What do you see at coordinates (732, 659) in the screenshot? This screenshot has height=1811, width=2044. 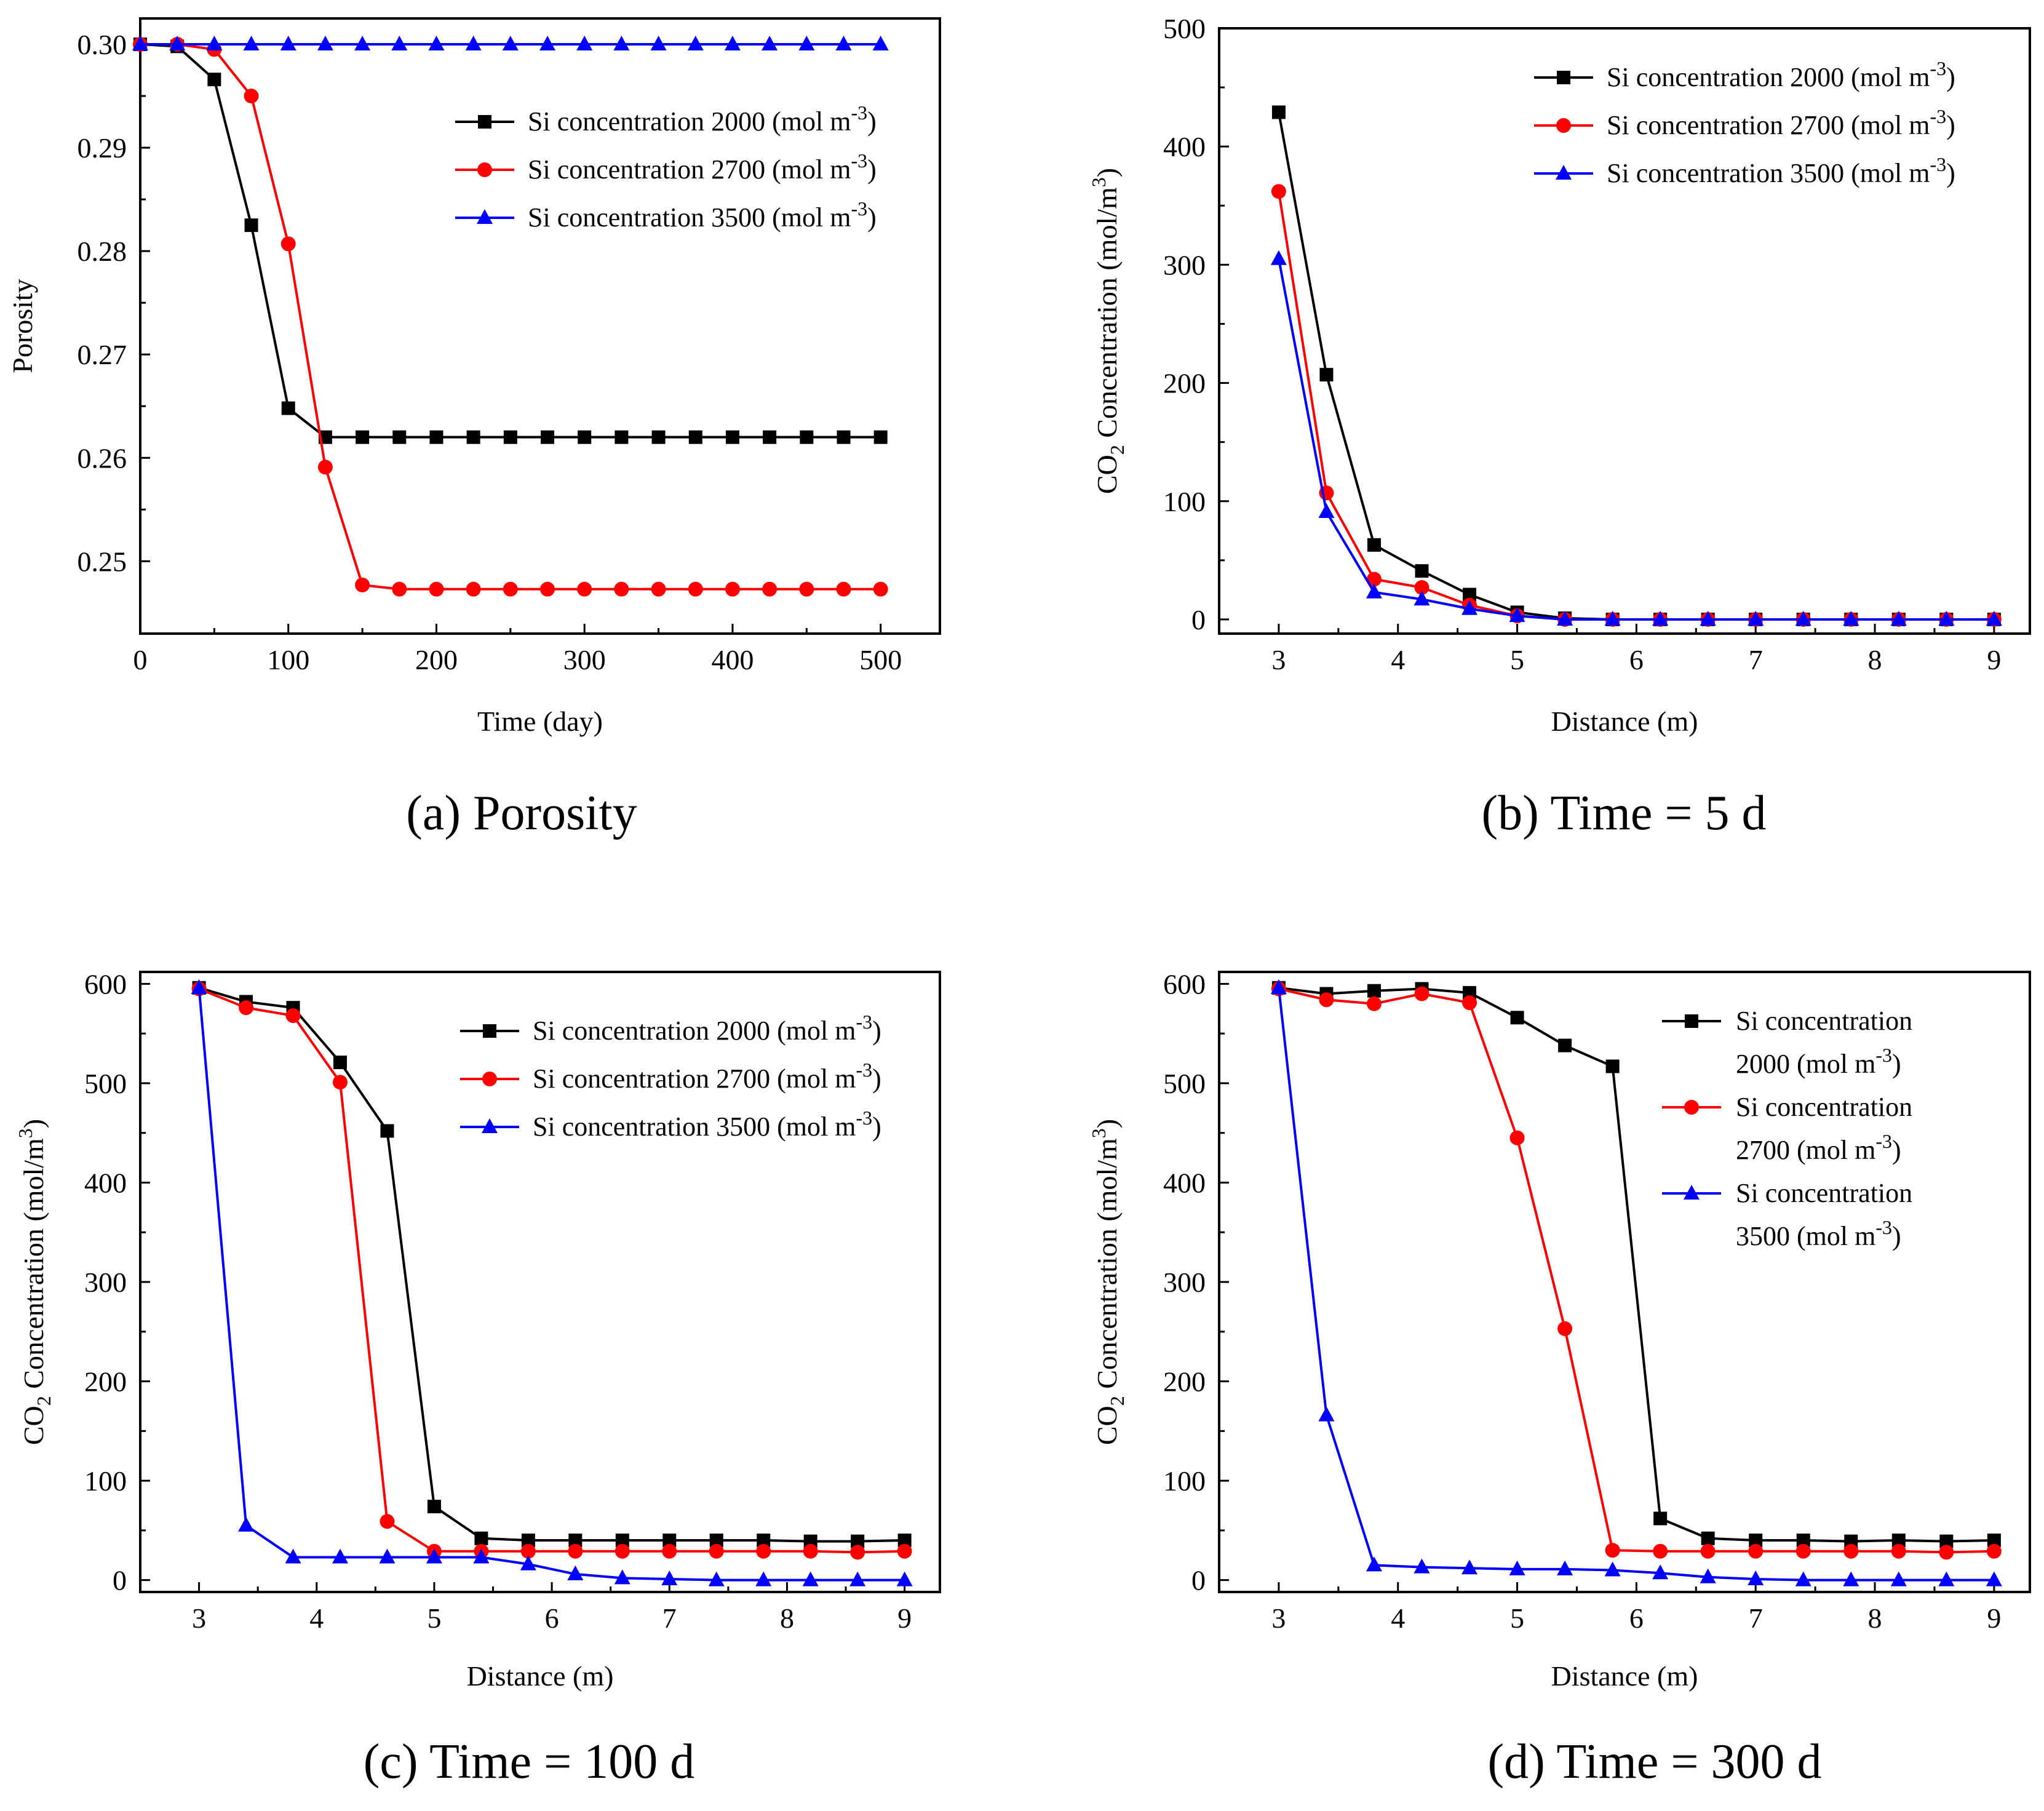 I see `x-tick-label: 400` at bounding box center [732, 659].